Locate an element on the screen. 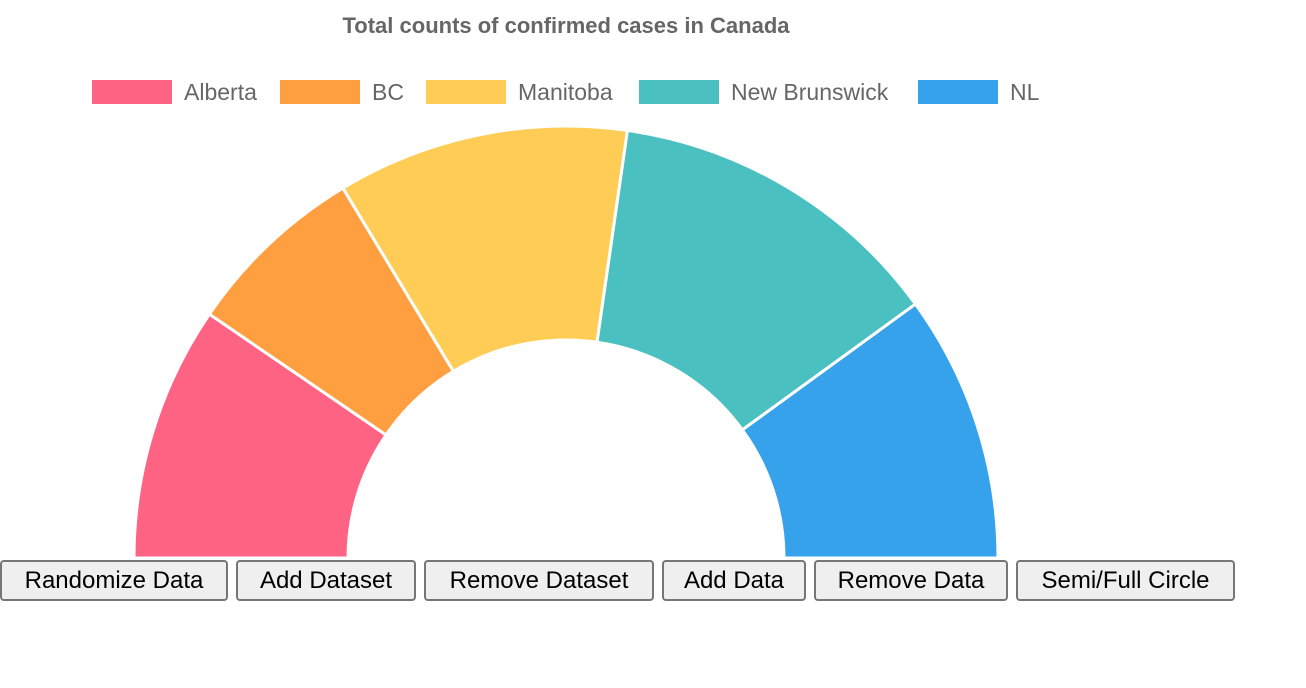 This screenshot has width=1306, height=688. slice-manitoba is located at coordinates (485, 248).